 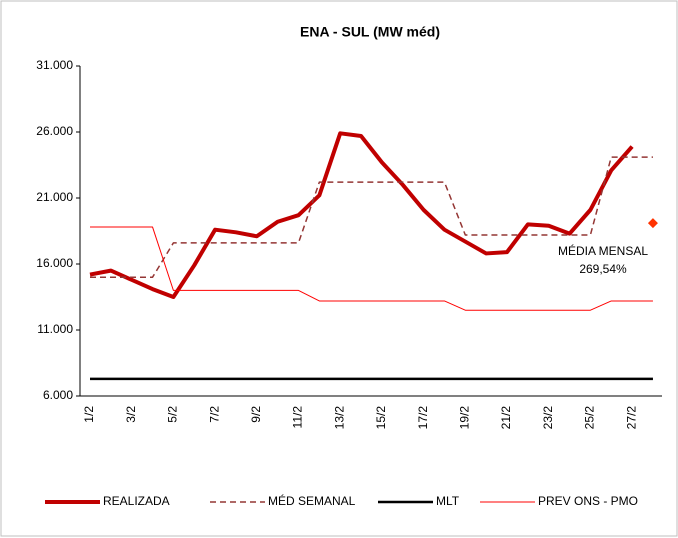 I want to click on y-tick-label: 26.000, so click(x=54, y=131).